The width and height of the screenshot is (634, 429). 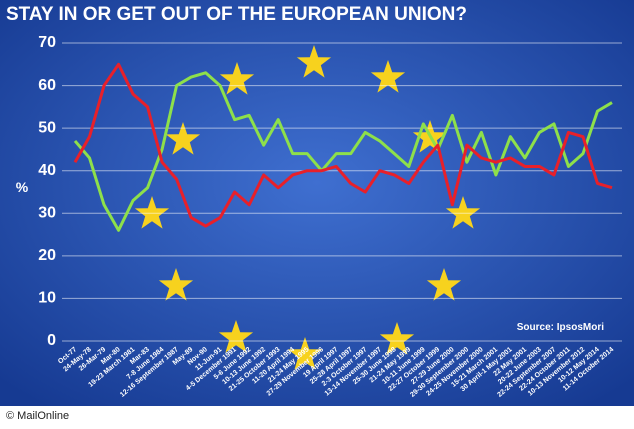 What do you see at coordinates (47, 85) in the screenshot?
I see `y-tick-label: 60` at bounding box center [47, 85].